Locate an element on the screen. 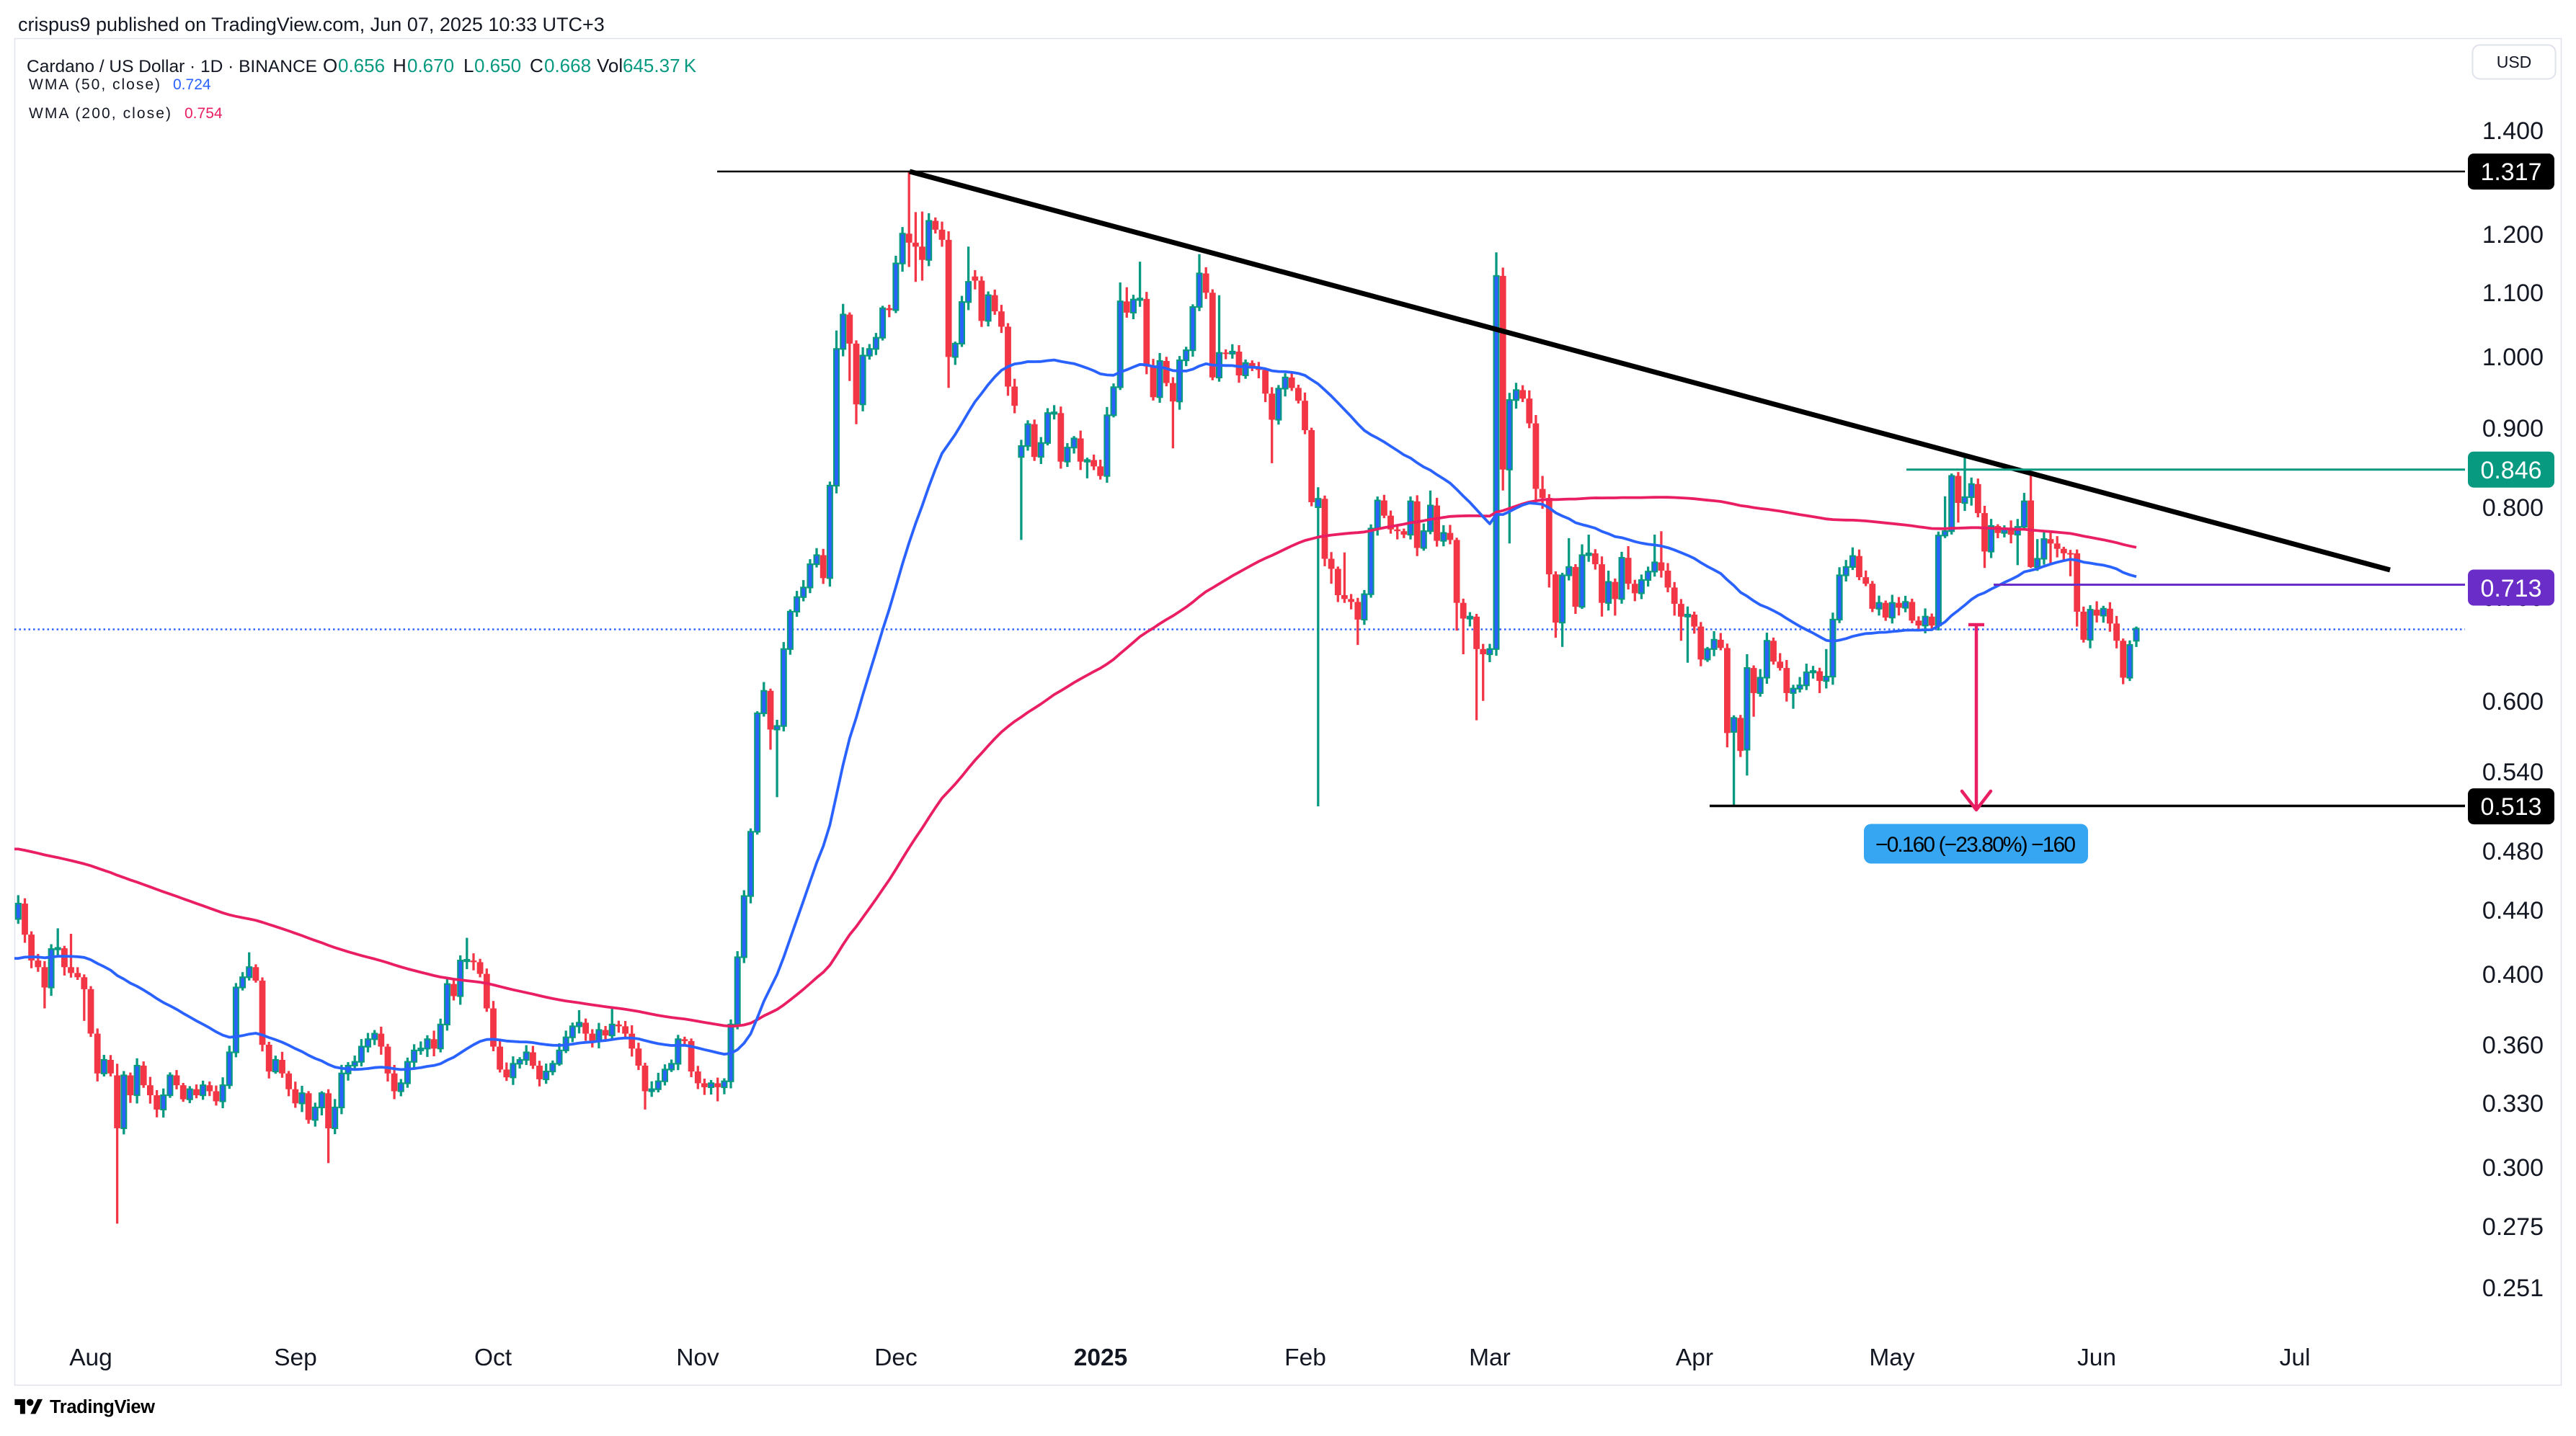 This screenshot has height=1436, width=2576. svg-text:Cardano / US Dollar · 1D · BIN: Cardano / US Dollar · 1D · BINANCE is located at coordinates (172, 66).